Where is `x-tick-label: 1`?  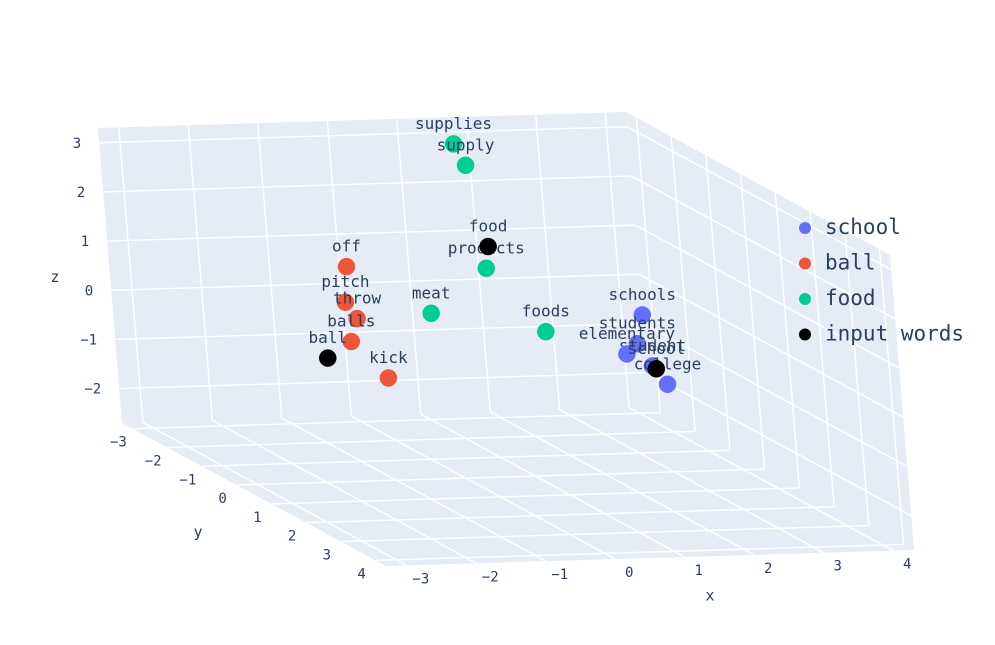 x-tick-label: 1 is located at coordinates (699, 571).